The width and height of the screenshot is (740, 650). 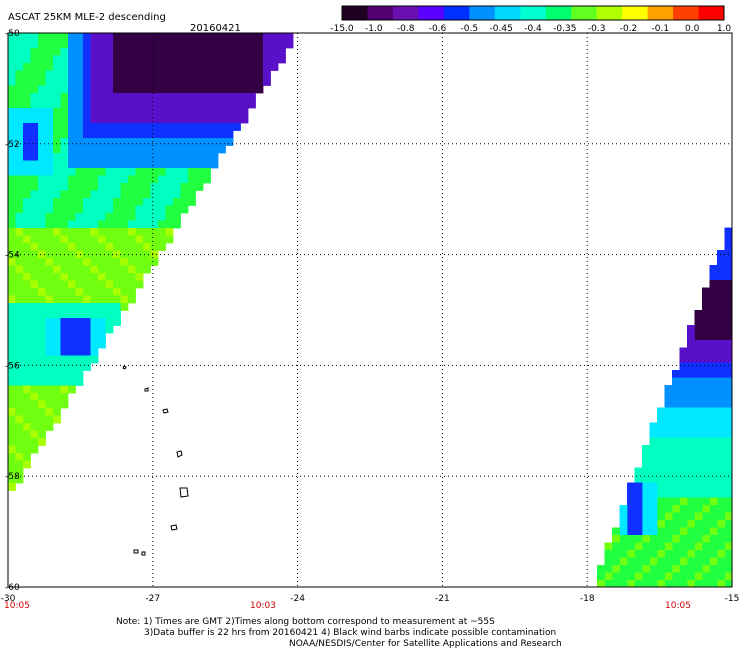 What do you see at coordinates (724, 29) in the screenshot?
I see `colorbar-label: 1.0` at bounding box center [724, 29].